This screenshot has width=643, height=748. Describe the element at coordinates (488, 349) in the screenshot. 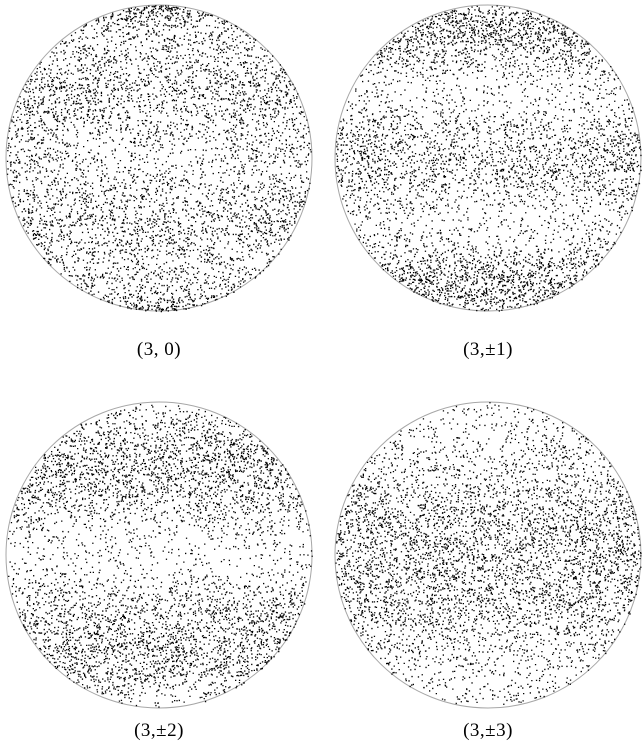

I see `panel-label-l3-m1: (3,±1)` at that location.